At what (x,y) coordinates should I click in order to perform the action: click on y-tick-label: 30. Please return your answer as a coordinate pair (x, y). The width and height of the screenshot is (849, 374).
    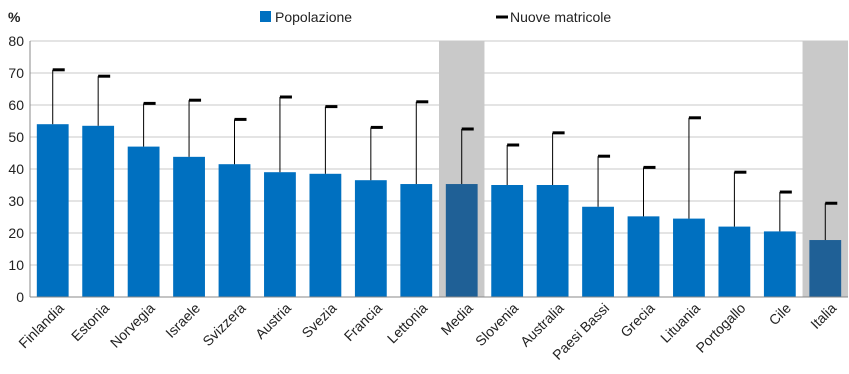
    Looking at the image, I should click on (16, 201).